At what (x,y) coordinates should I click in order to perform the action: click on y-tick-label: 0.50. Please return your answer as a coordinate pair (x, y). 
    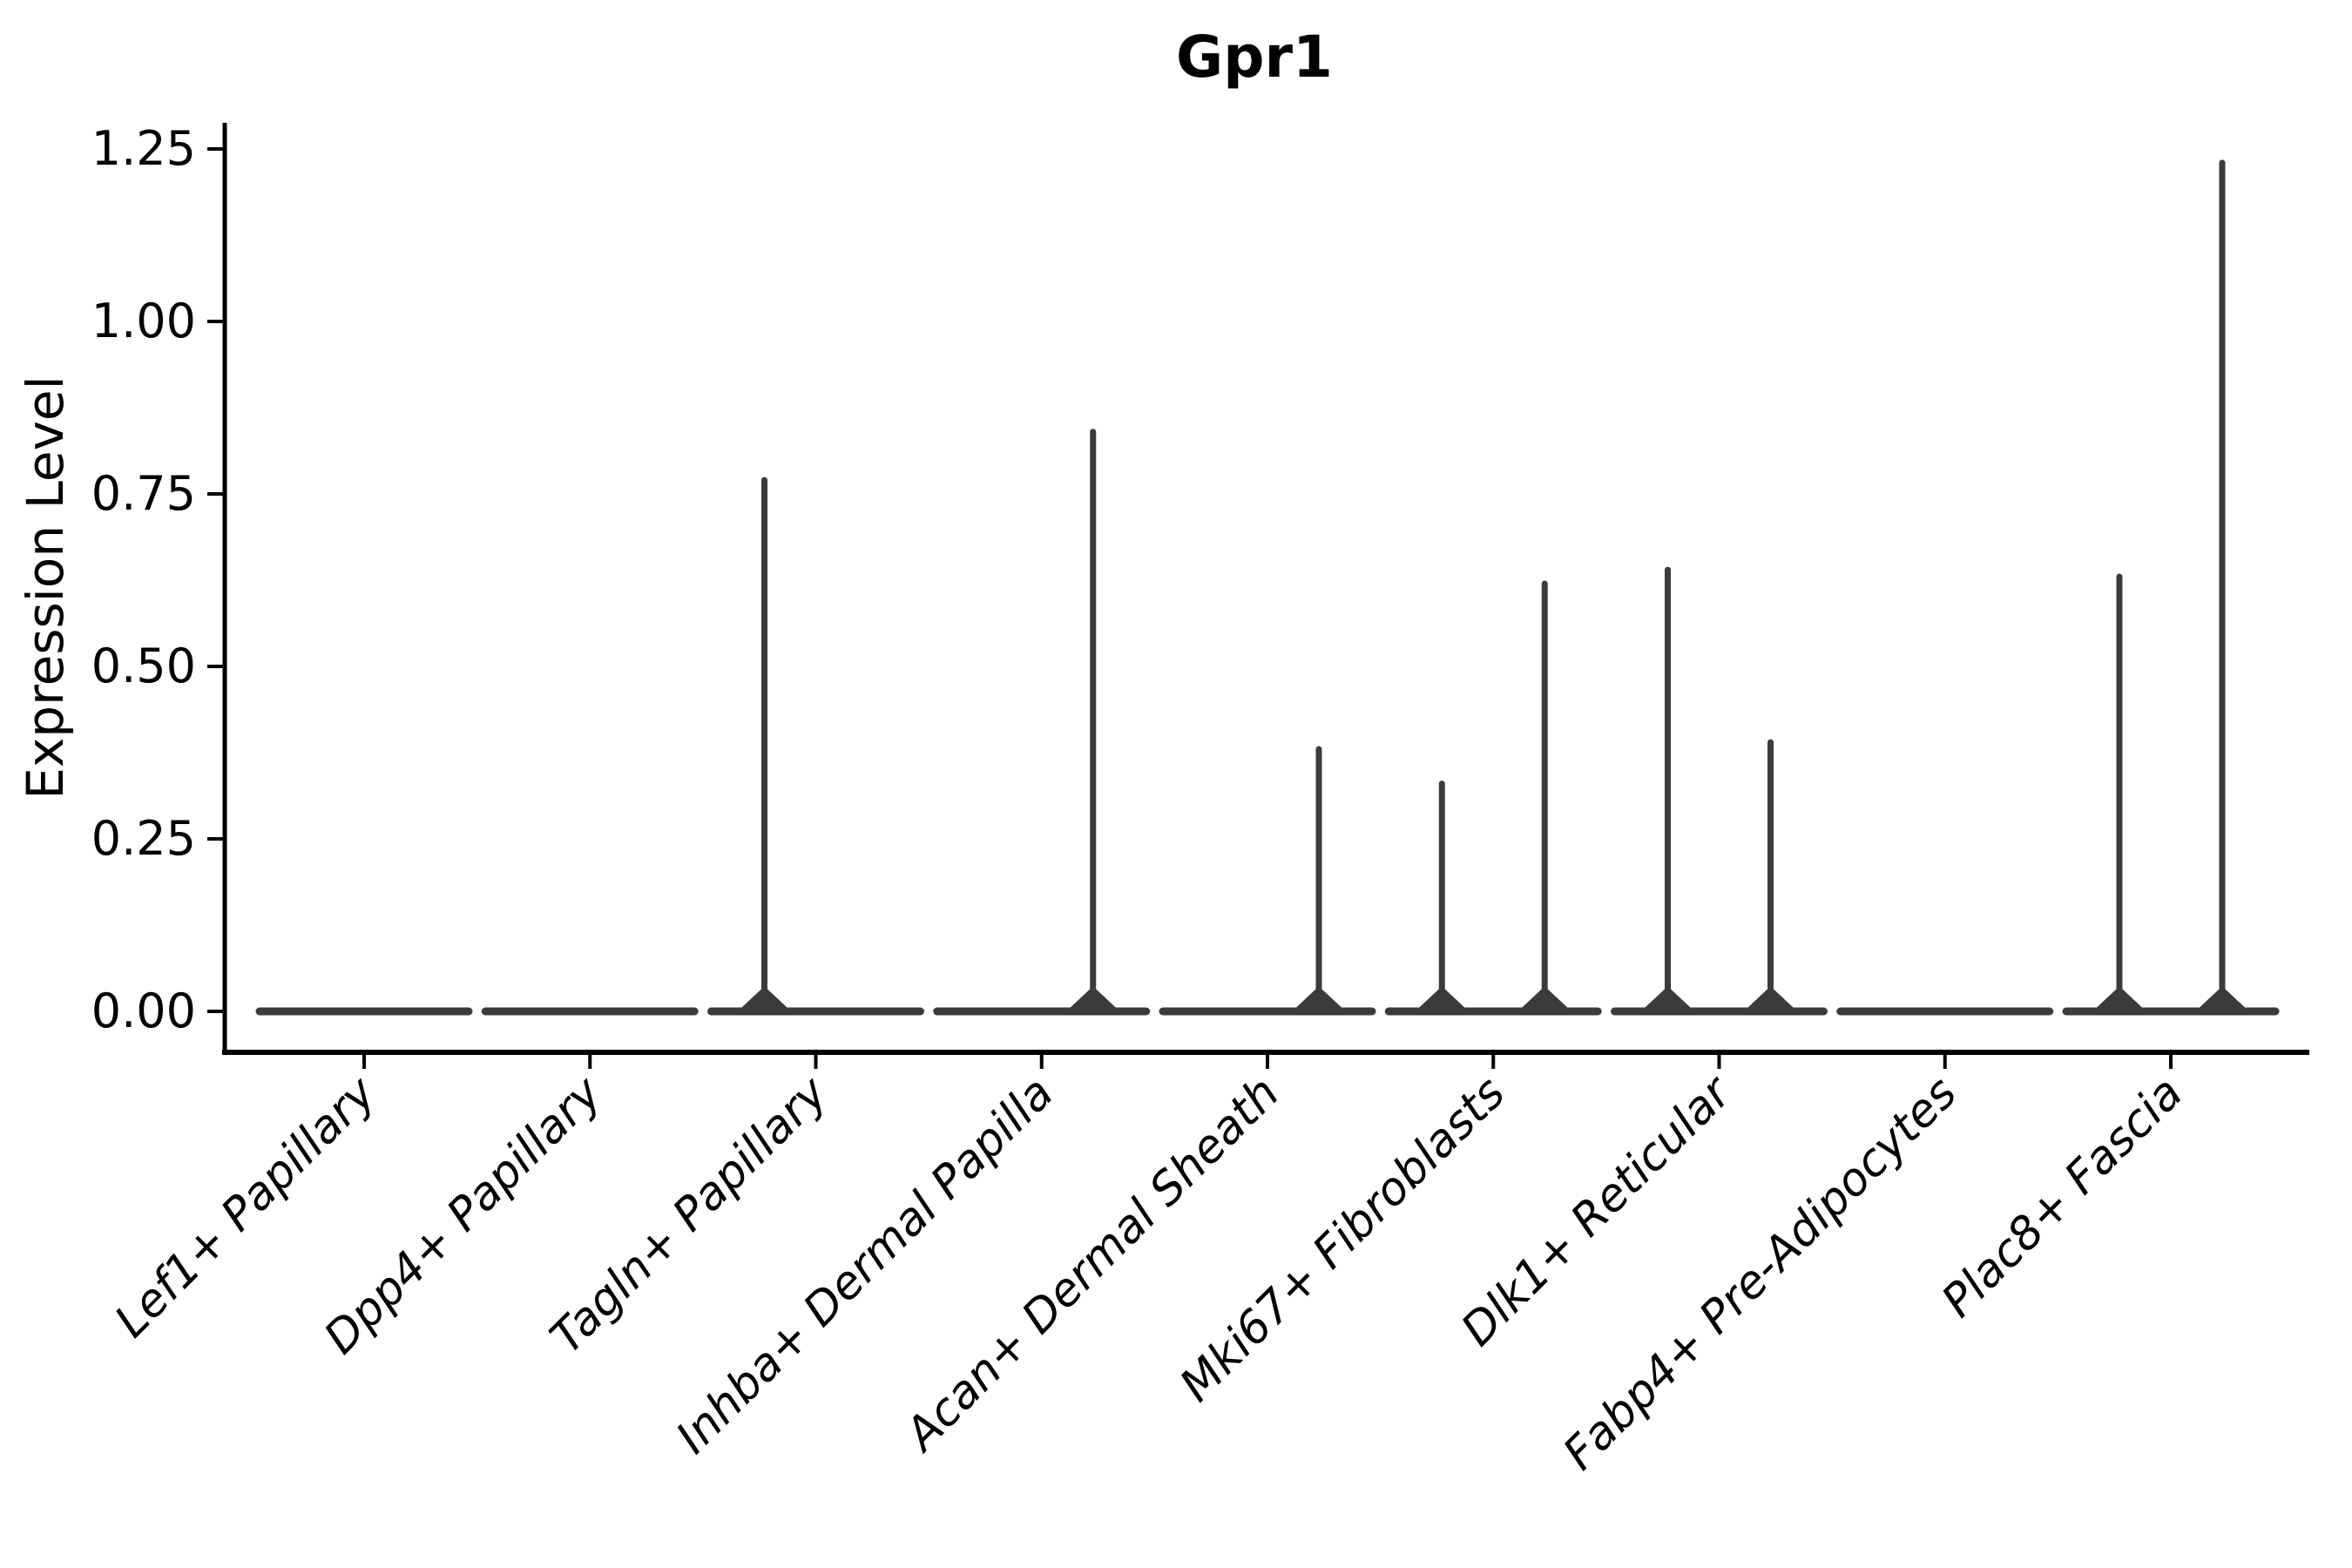
    Looking at the image, I should click on (143, 666).